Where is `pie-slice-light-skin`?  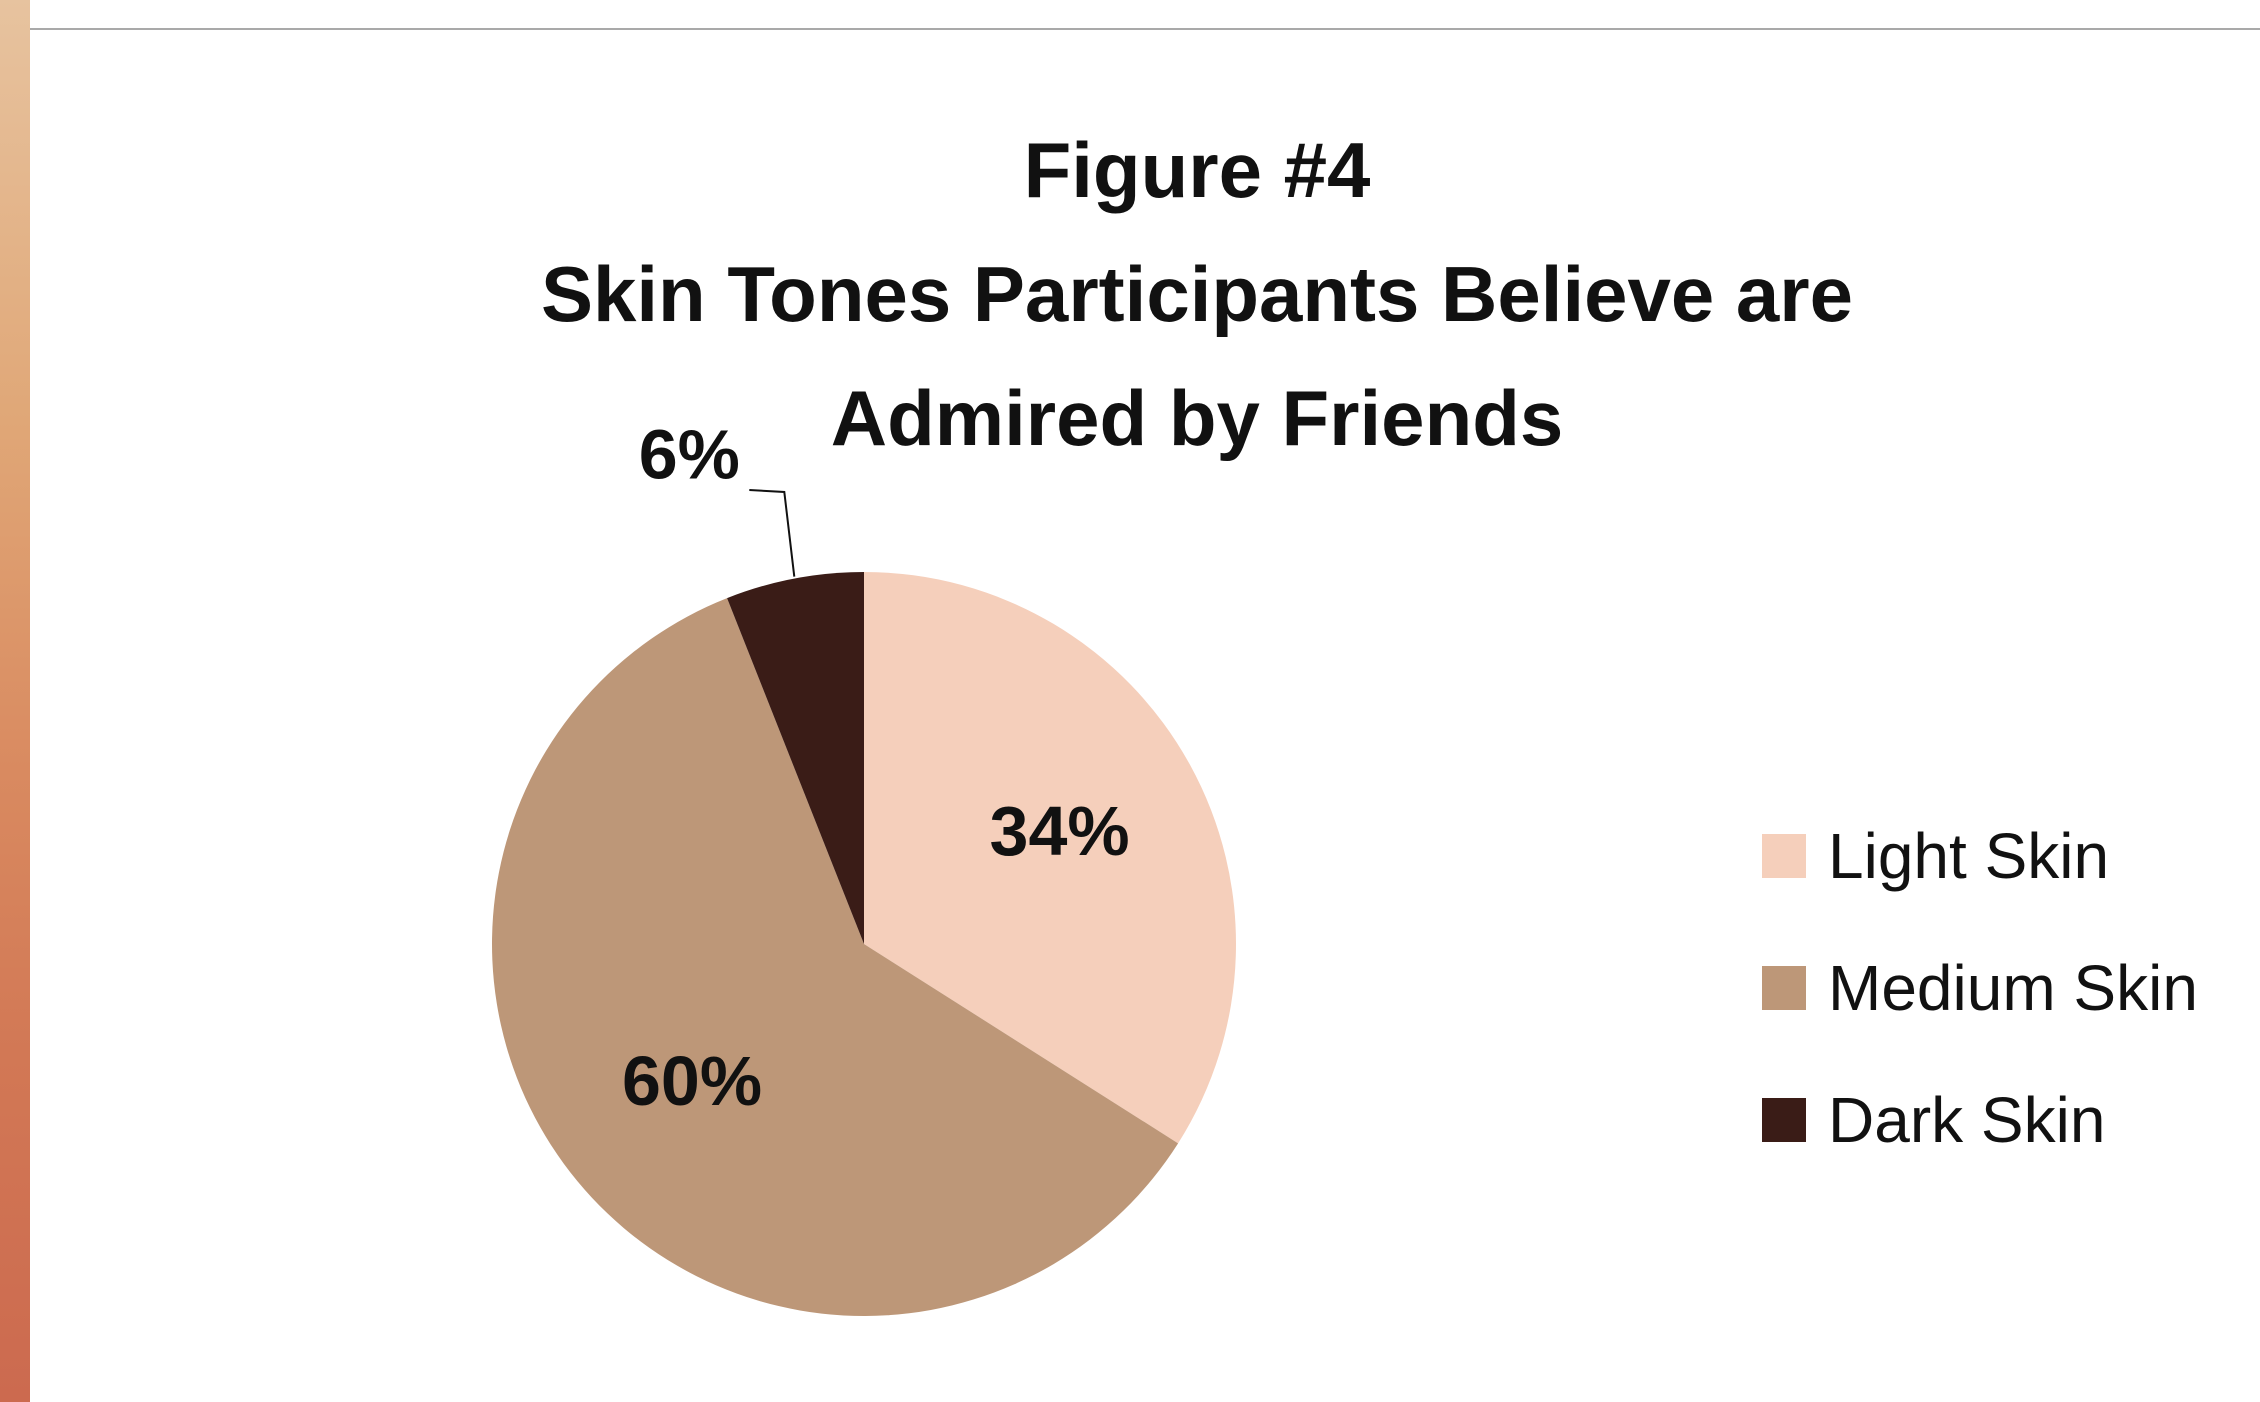
pie-slice-light-skin is located at coordinates (1050, 858).